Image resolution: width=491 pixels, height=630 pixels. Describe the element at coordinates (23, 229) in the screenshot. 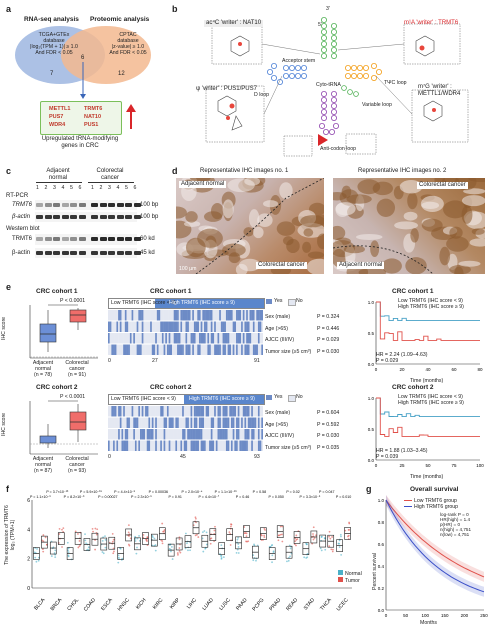

I see `western-blot-label: Western blot` at that location.